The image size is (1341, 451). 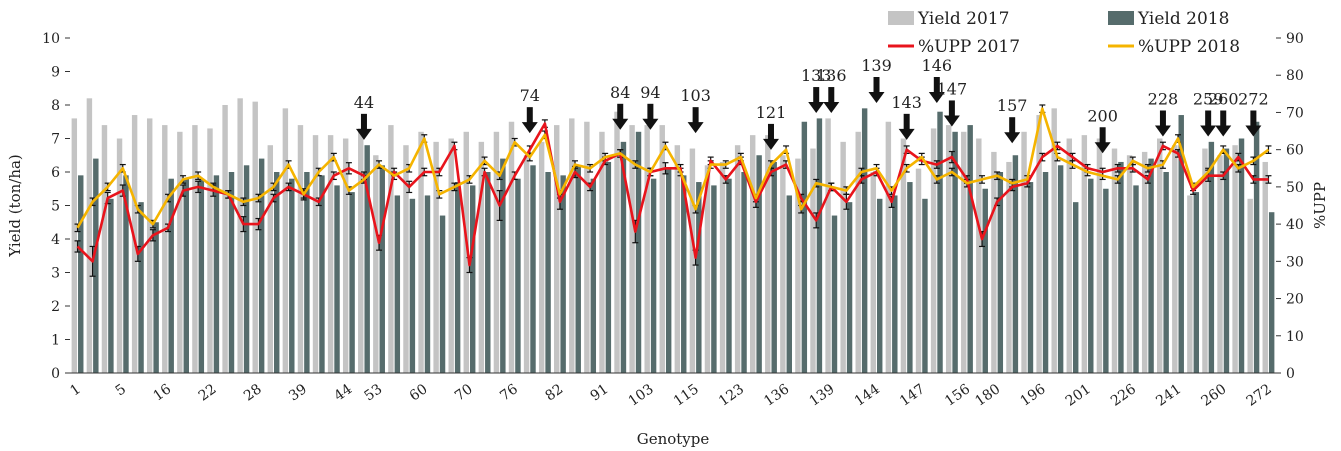 What do you see at coordinates (1295, 188) in the screenshot?
I see `y2-tick-label: 50` at bounding box center [1295, 188].